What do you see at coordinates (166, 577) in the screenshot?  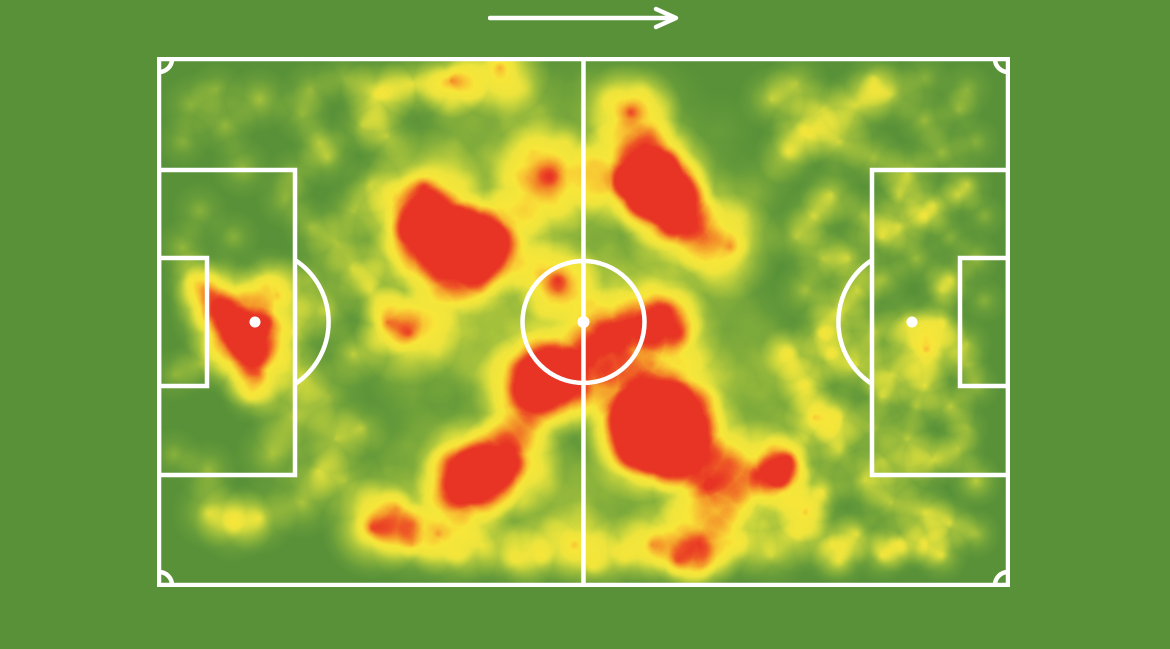 I see `corner-arc-bottom-left` at bounding box center [166, 577].